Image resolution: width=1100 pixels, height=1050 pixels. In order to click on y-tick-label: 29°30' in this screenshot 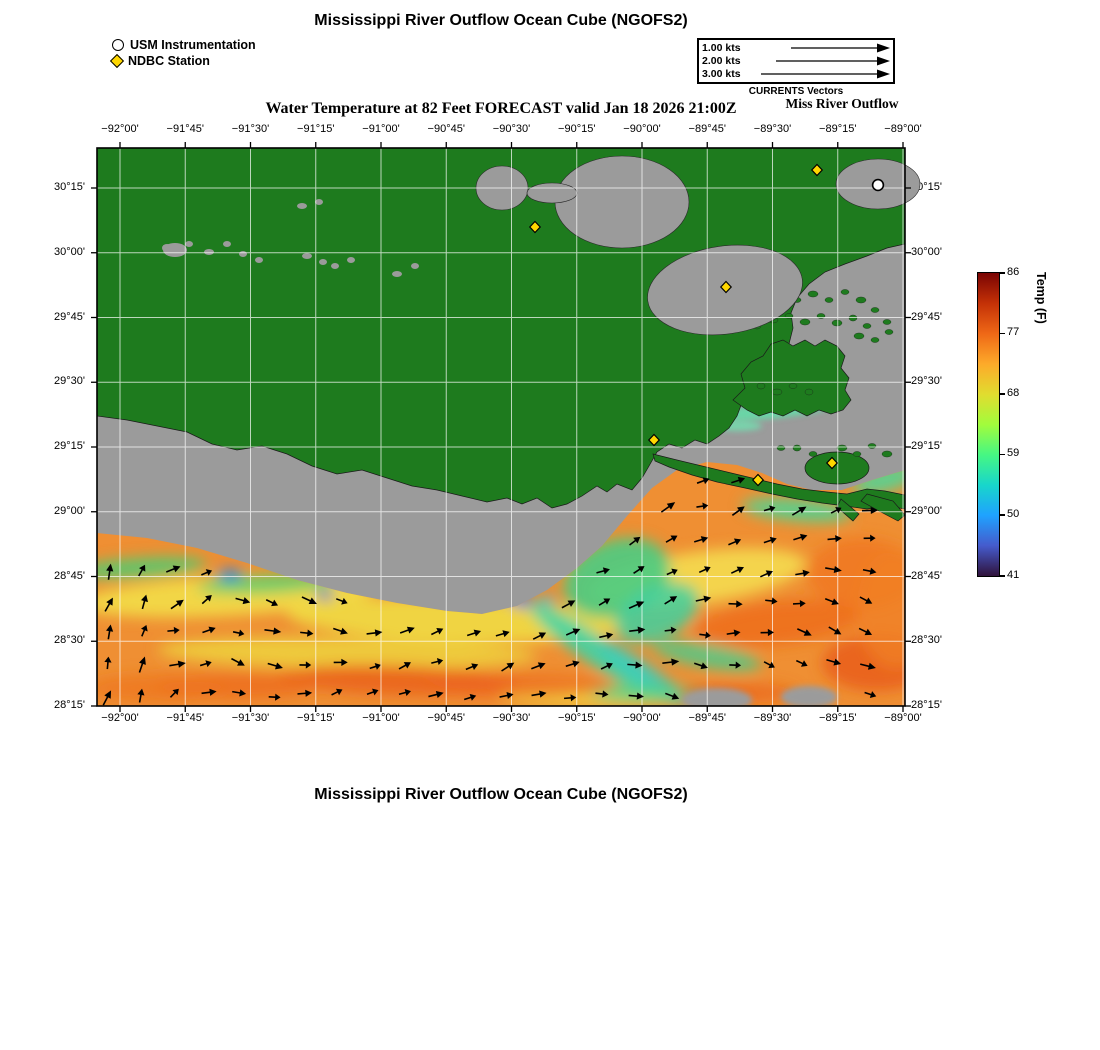, I will do `click(69, 381)`.